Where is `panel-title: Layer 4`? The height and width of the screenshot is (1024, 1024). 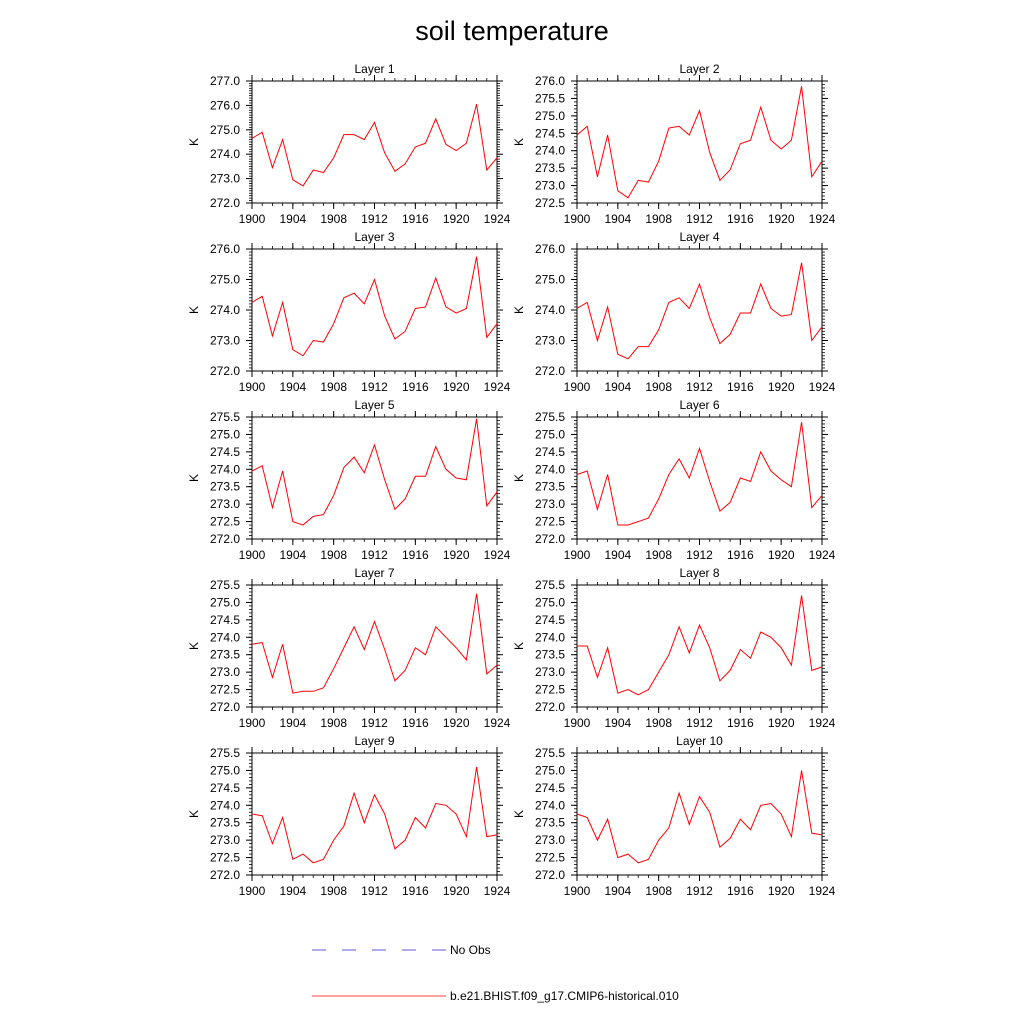 panel-title: Layer 4 is located at coordinates (699, 237).